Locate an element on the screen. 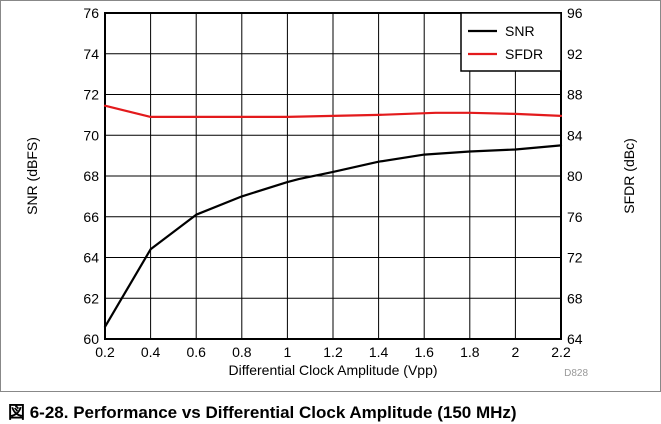 This screenshot has width=661, height=424. y-tick-label-left: 64 is located at coordinates (91, 258).